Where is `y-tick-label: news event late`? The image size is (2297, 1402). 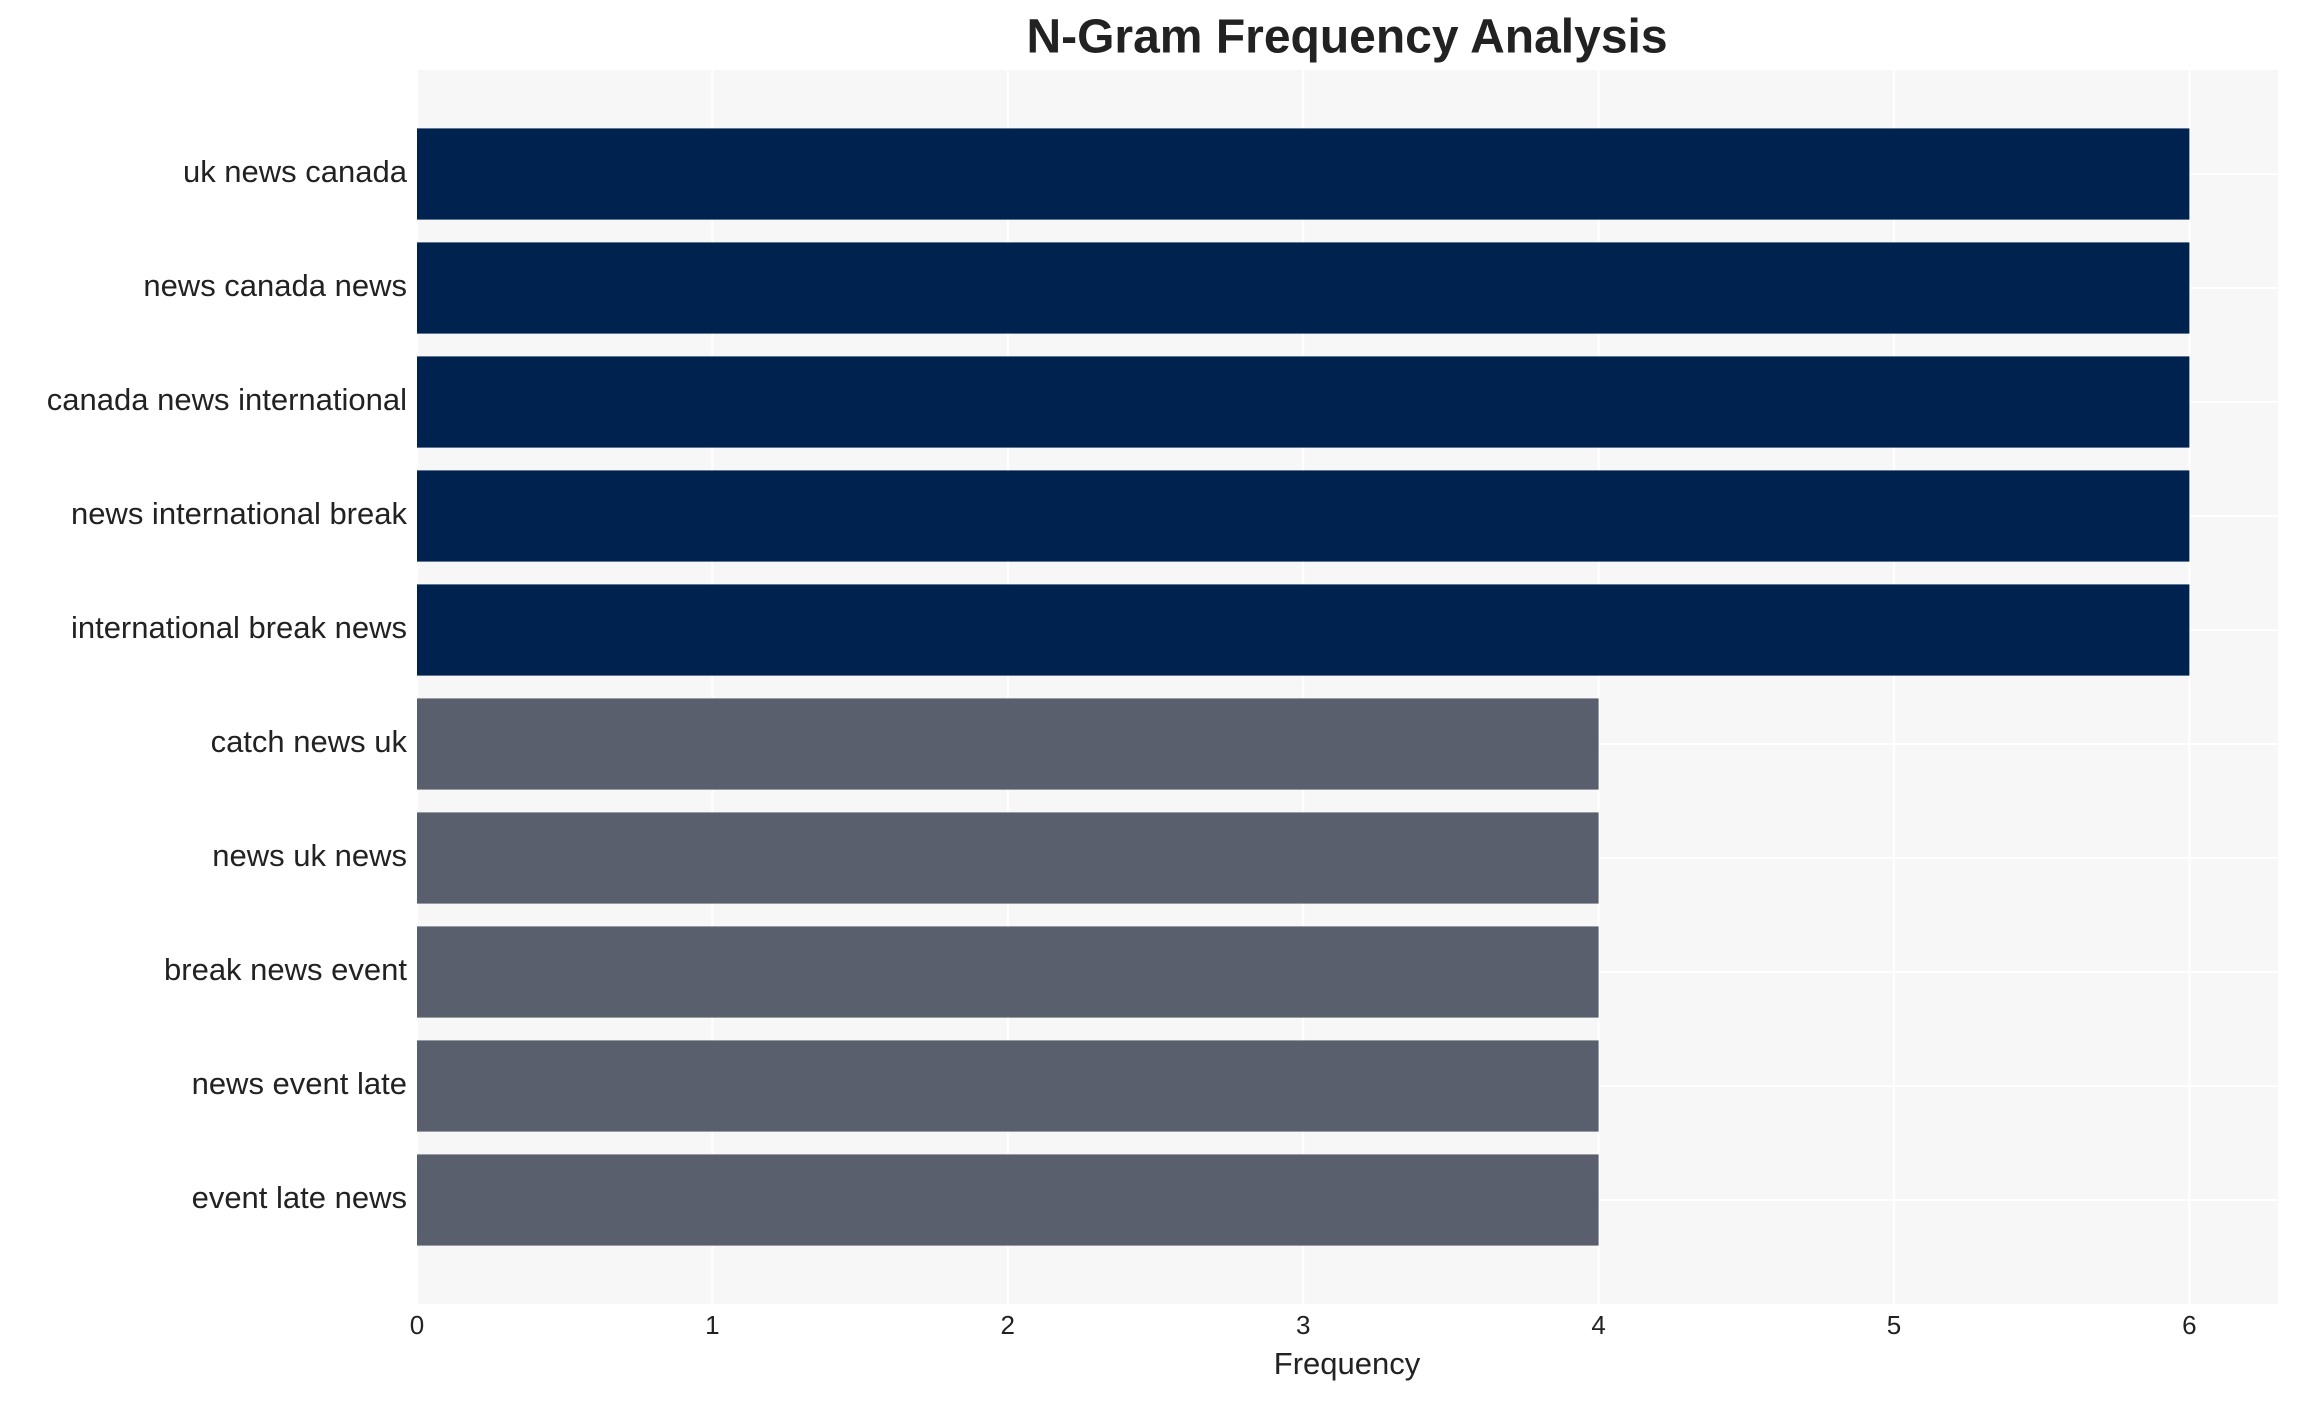 y-tick-label: news event late is located at coordinates (299, 1083).